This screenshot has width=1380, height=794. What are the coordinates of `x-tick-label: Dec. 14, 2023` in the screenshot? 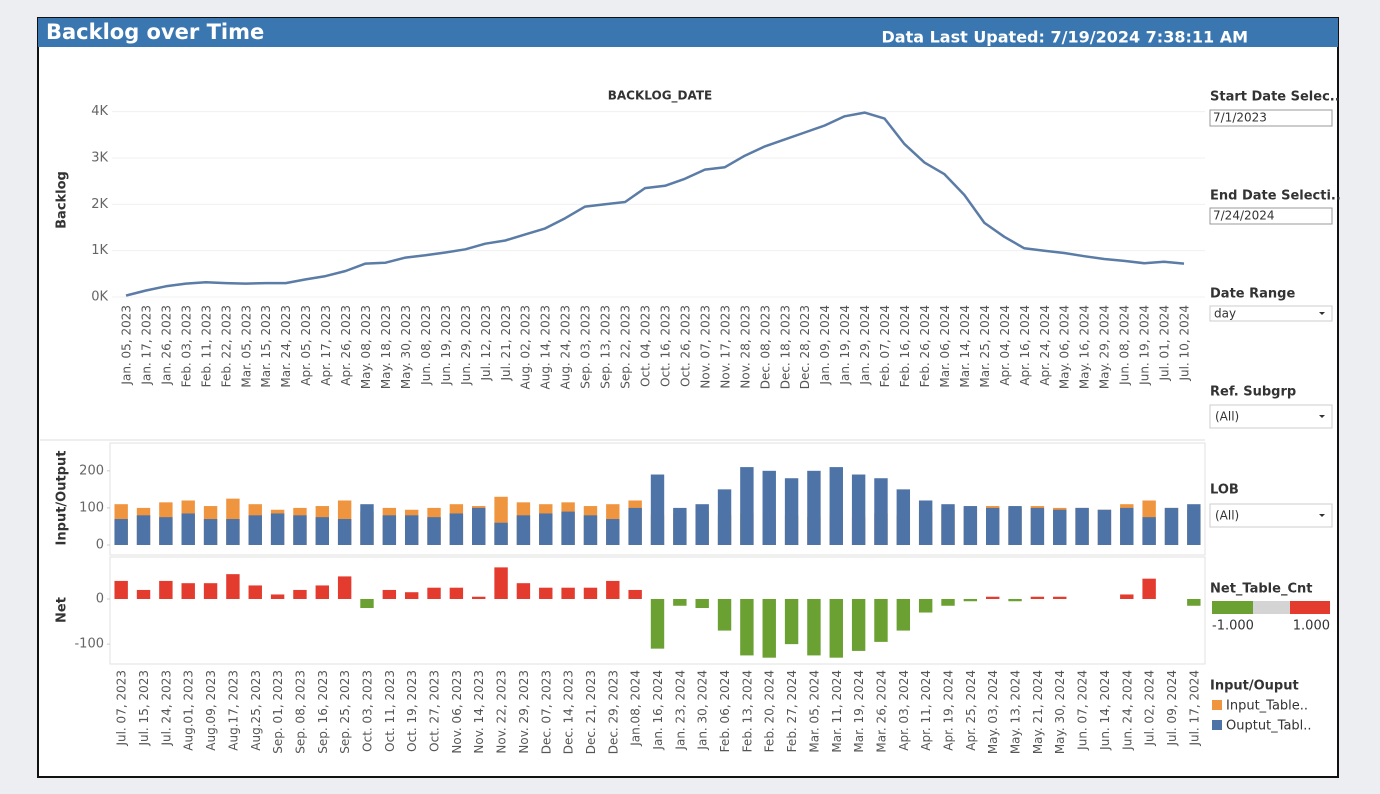 It's located at (569, 712).